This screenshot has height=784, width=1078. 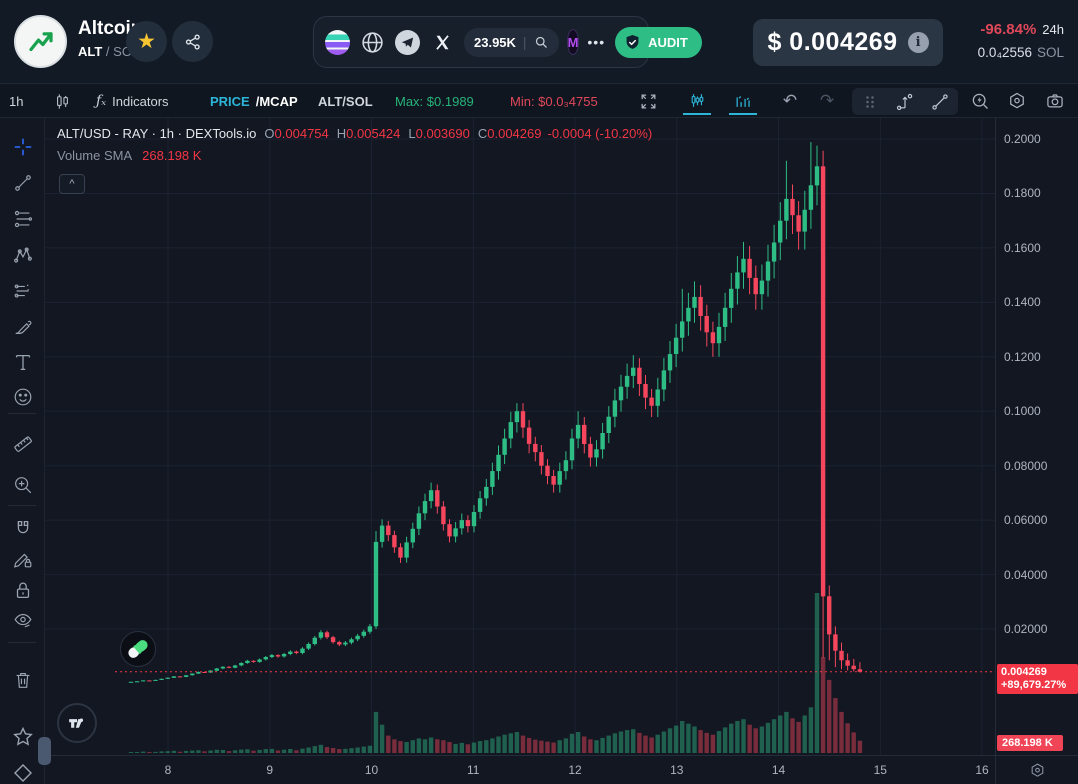 I want to click on solana-icon, so click(x=337, y=42).